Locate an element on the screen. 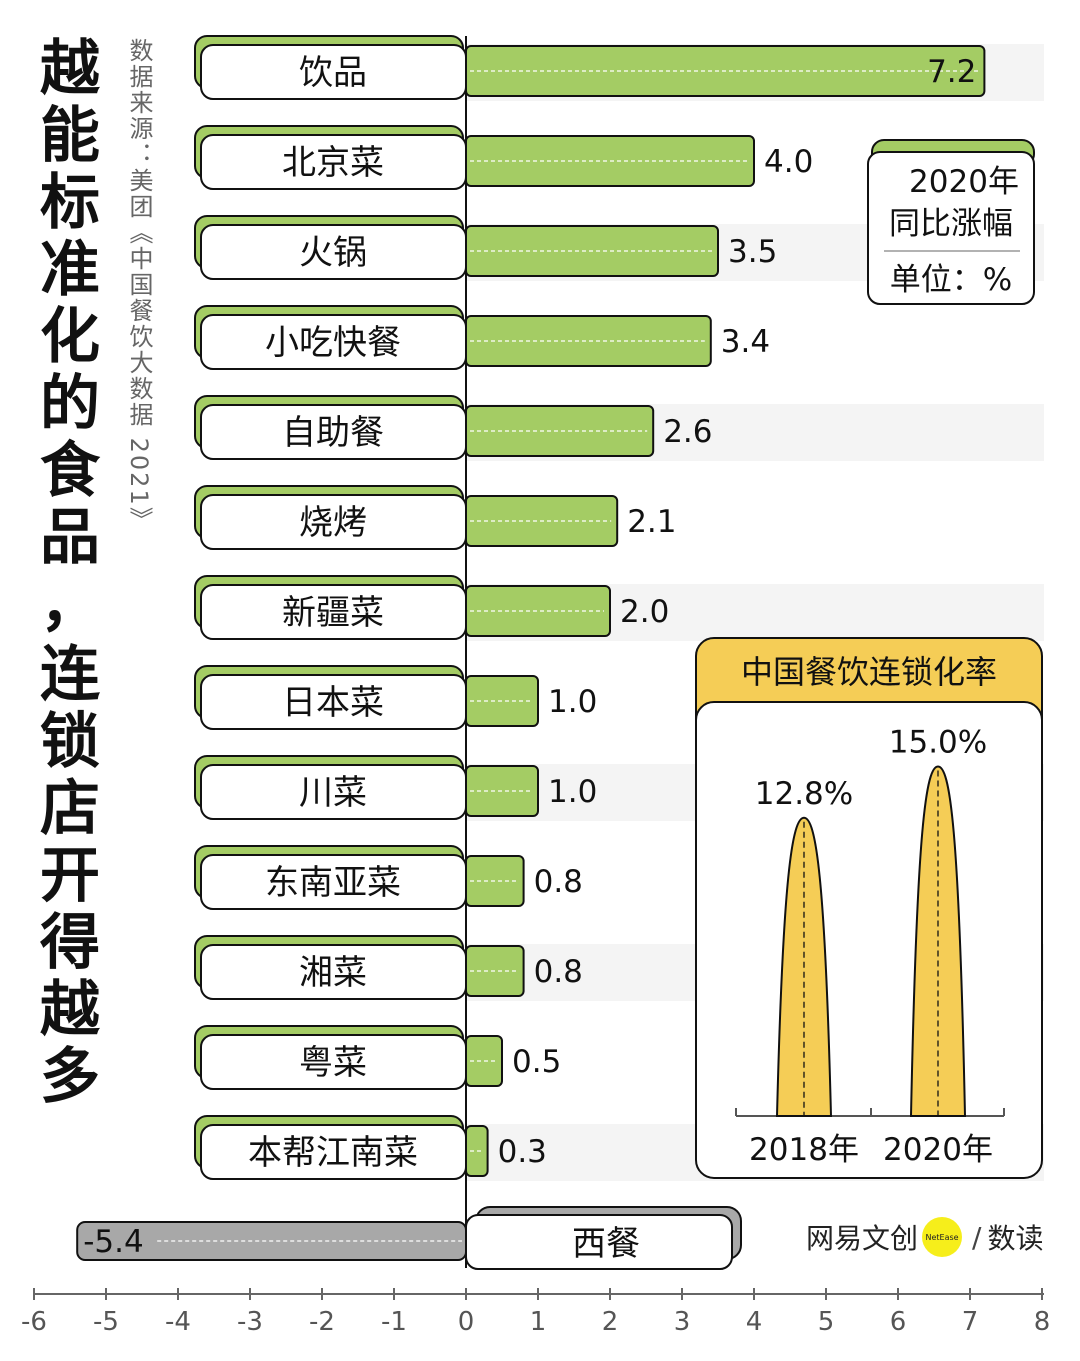 The image size is (1080, 1361). x-tick-label: -6 is located at coordinates (34, 1322).